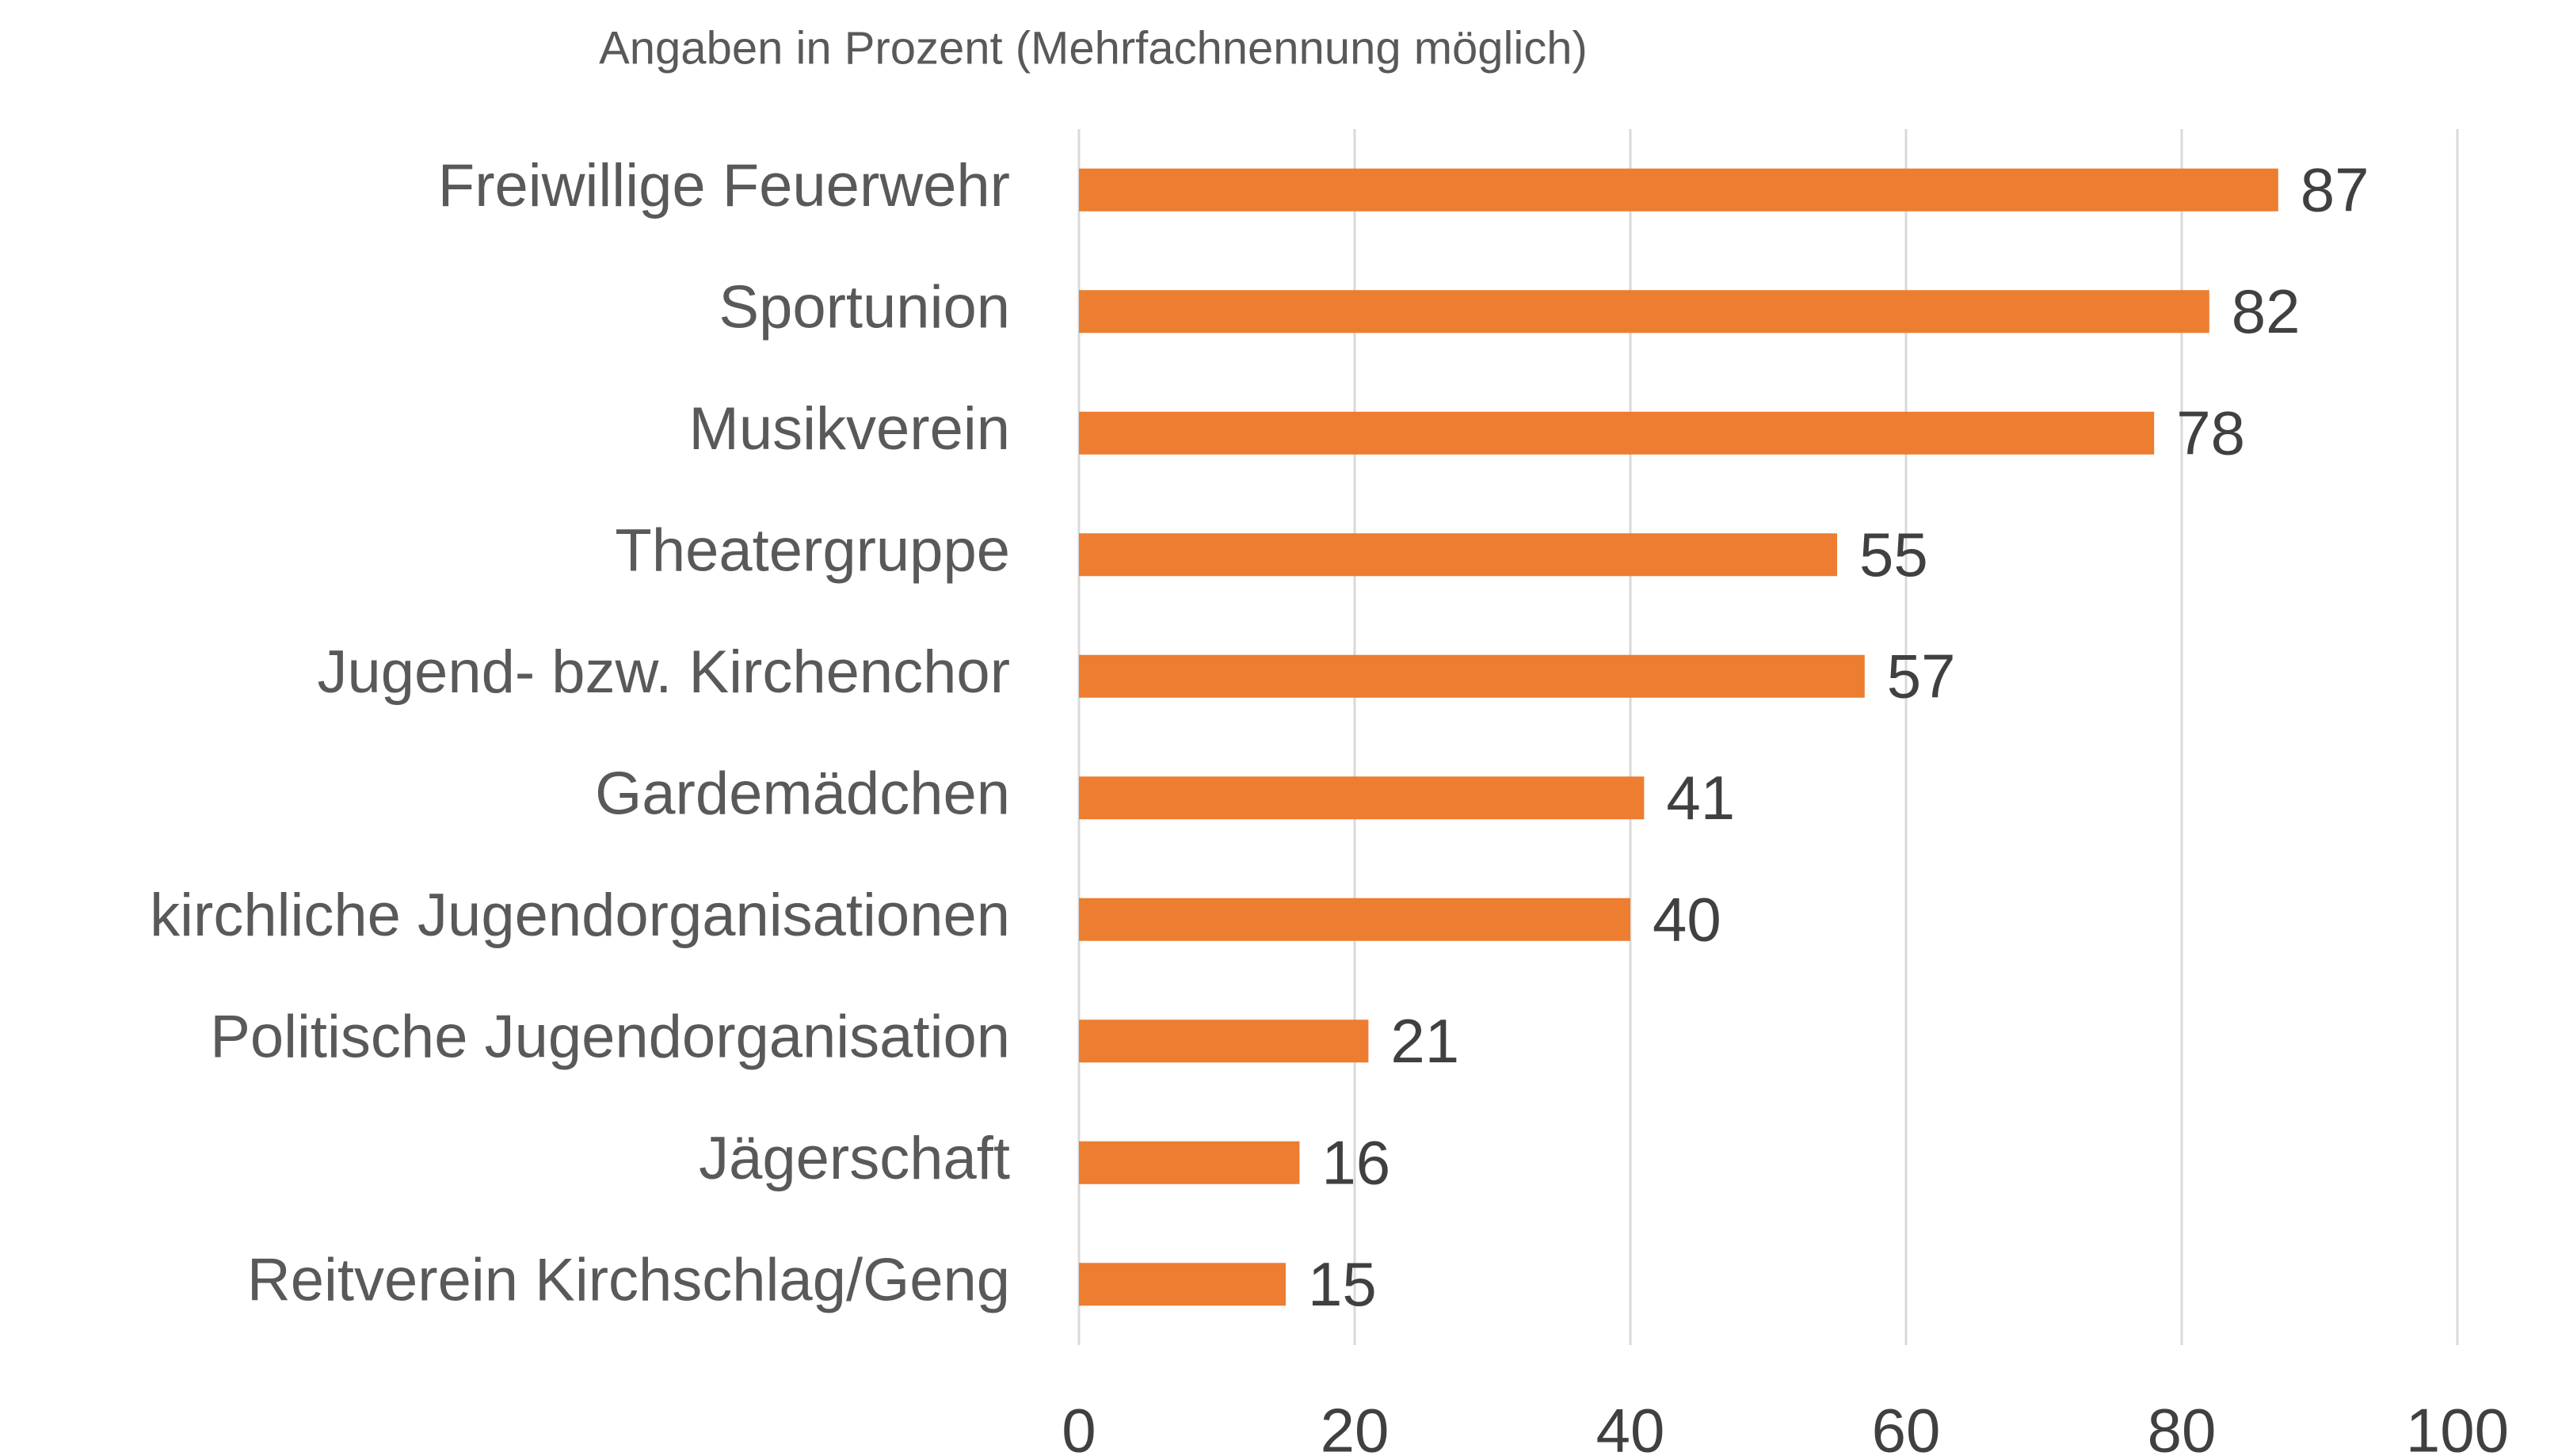  I want to click on x-tick-label: 100, so click(2457, 1426).